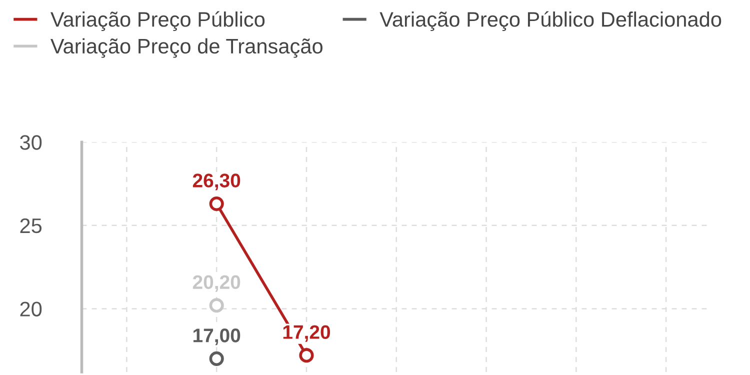  What do you see at coordinates (31, 226) in the screenshot?
I see `y-tick-label: 25` at bounding box center [31, 226].